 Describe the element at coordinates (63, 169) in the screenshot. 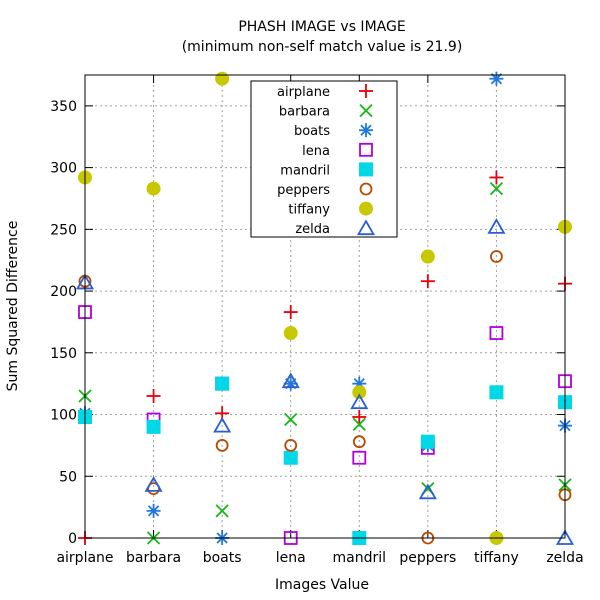

I see `y-tick-label: 300` at that location.